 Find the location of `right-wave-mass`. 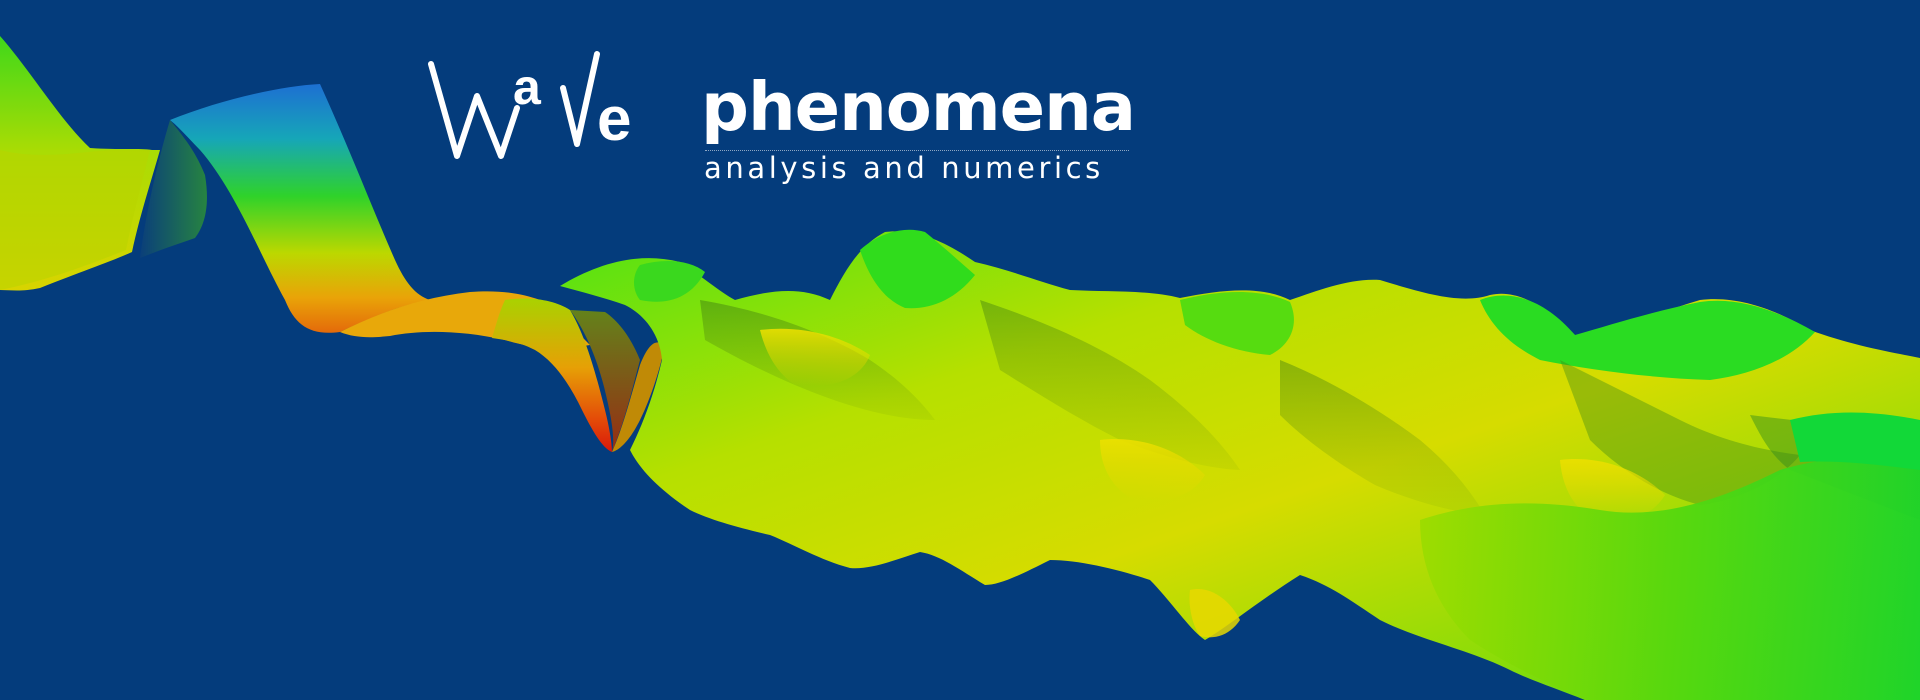

right-wave-mass is located at coordinates (1670, 578).